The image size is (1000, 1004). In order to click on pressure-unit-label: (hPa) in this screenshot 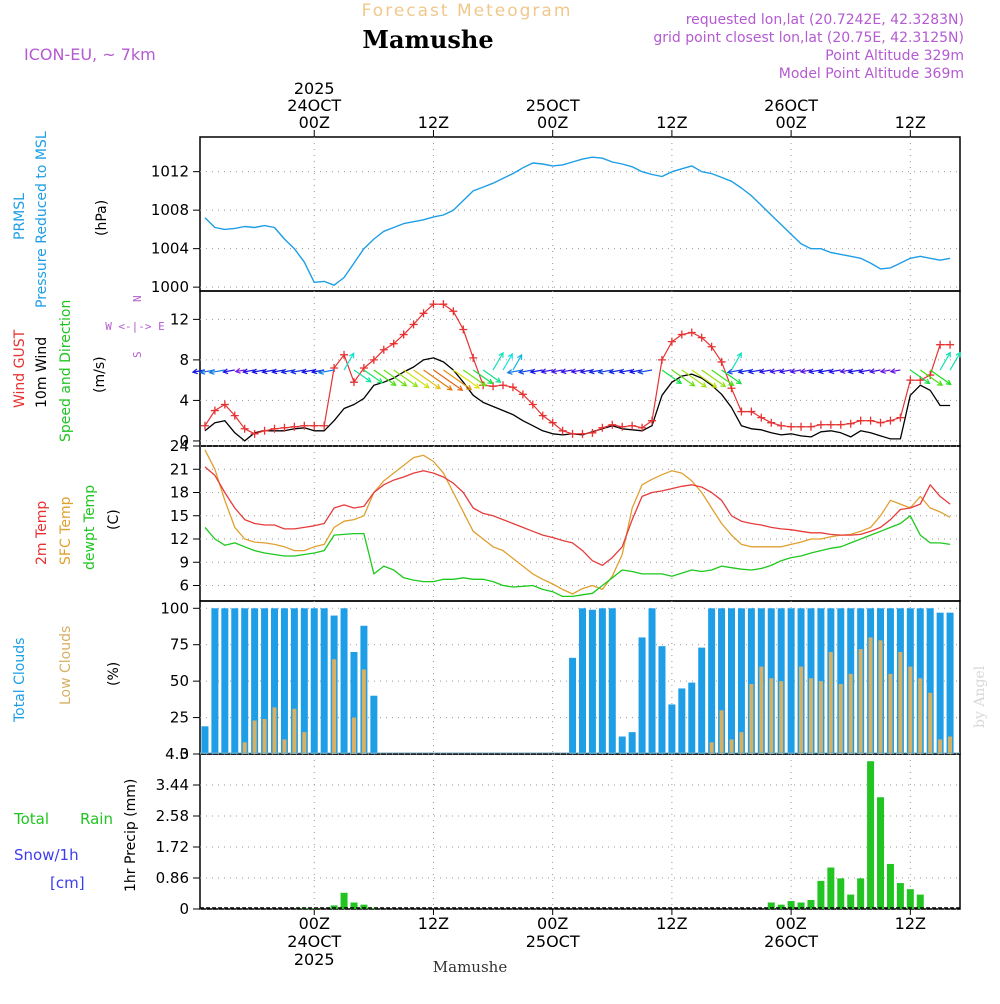, I will do `click(102, 218)`.